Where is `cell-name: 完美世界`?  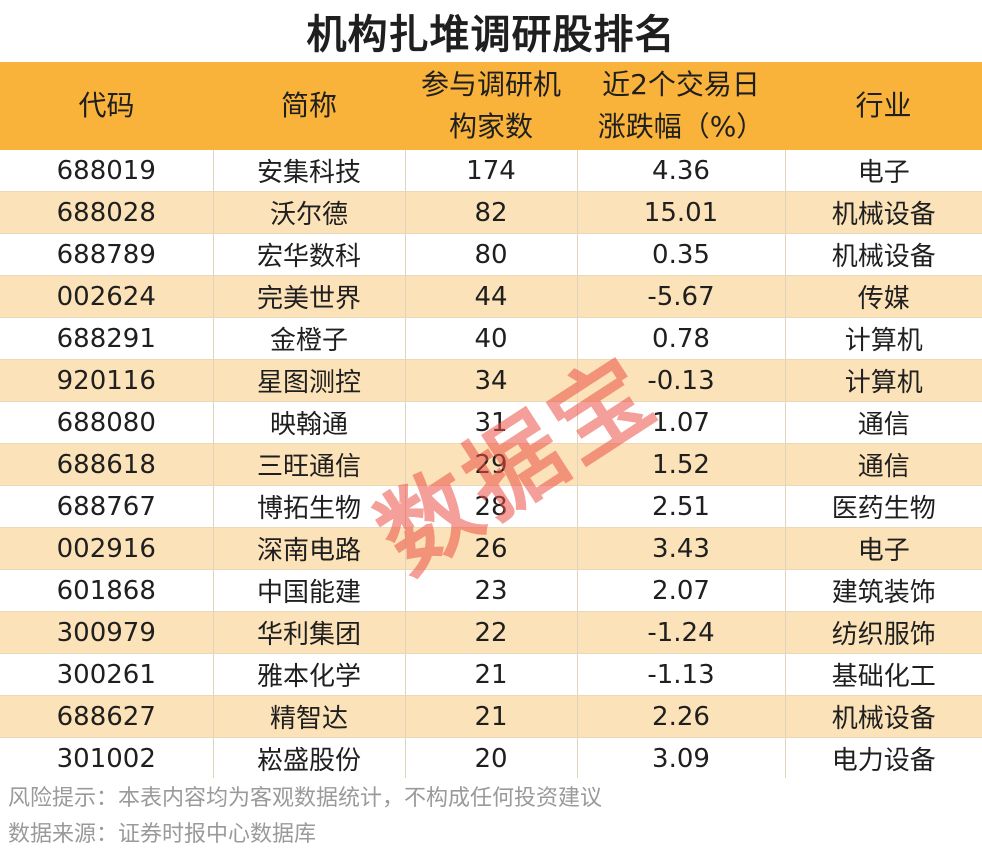 cell-name: 完美世界 is located at coordinates (308, 296).